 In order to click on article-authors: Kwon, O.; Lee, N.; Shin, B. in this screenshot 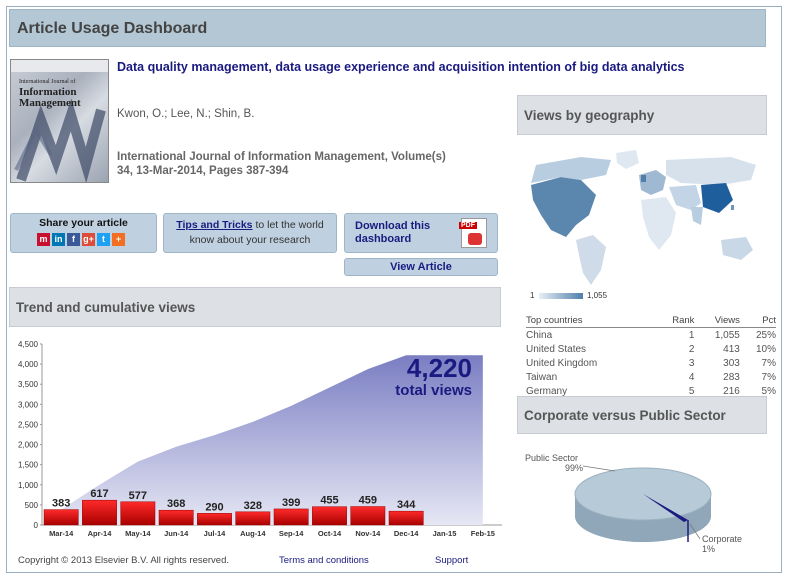, I will do `click(186, 114)`.